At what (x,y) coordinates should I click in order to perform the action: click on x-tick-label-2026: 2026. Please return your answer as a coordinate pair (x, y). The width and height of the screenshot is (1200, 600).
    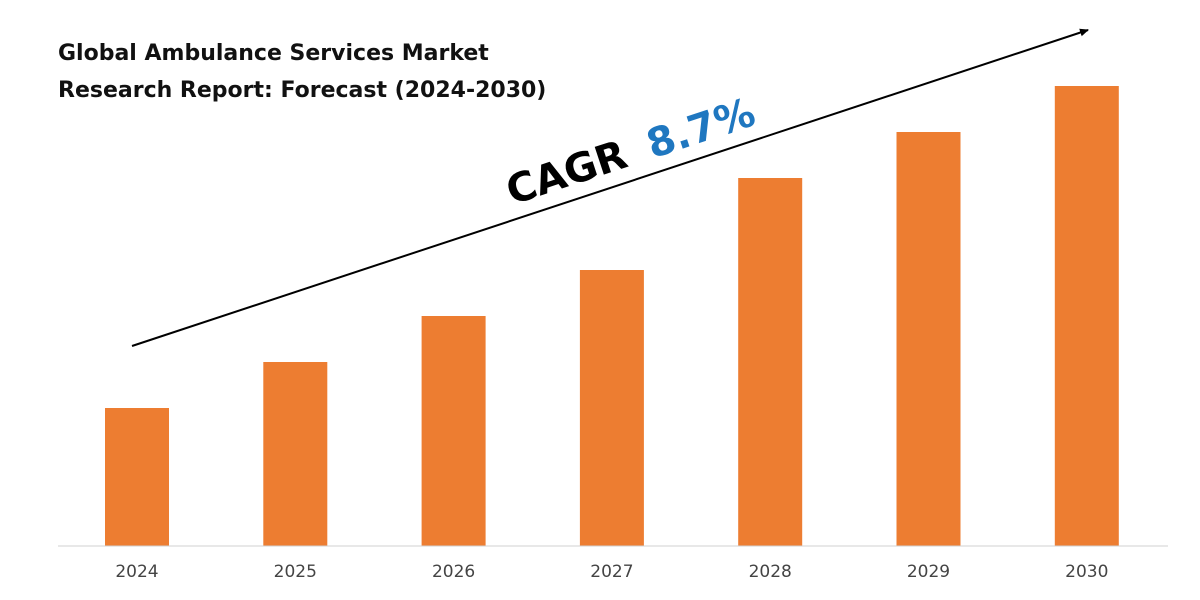
    Looking at the image, I should click on (453, 572).